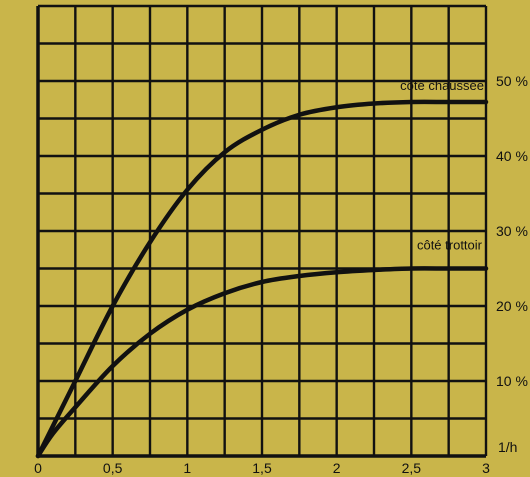 Image resolution: width=530 pixels, height=477 pixels. Describe the element at coordinates (486, 468) in the screenshot. I see `x-tick-label: 3` at that location.